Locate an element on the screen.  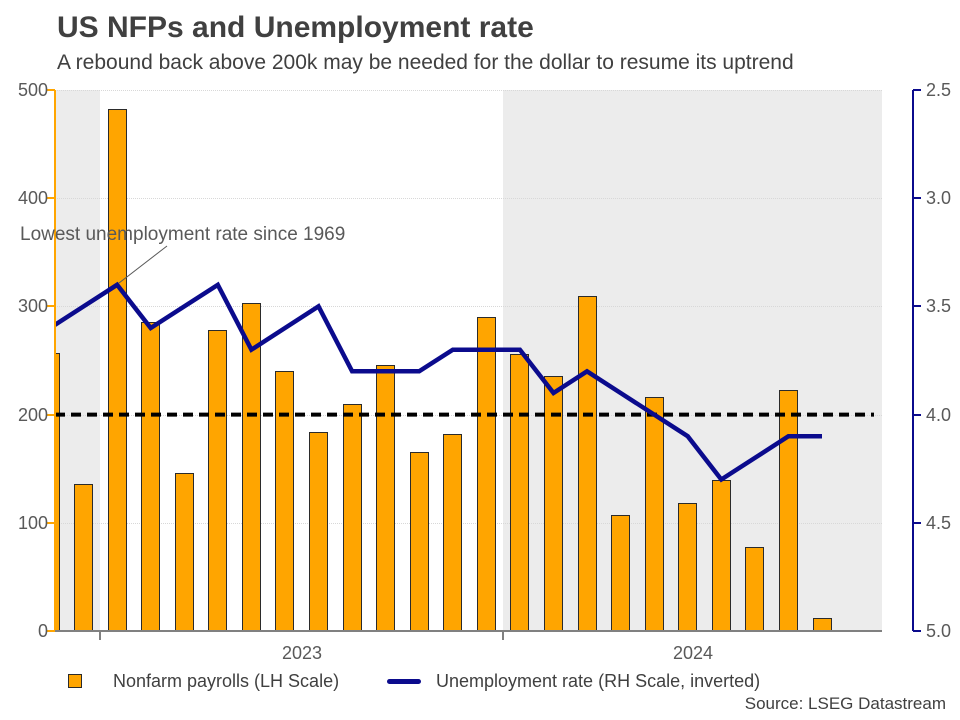
source-note: Source: LSEG Datastream is located at coordinates (845, 703).